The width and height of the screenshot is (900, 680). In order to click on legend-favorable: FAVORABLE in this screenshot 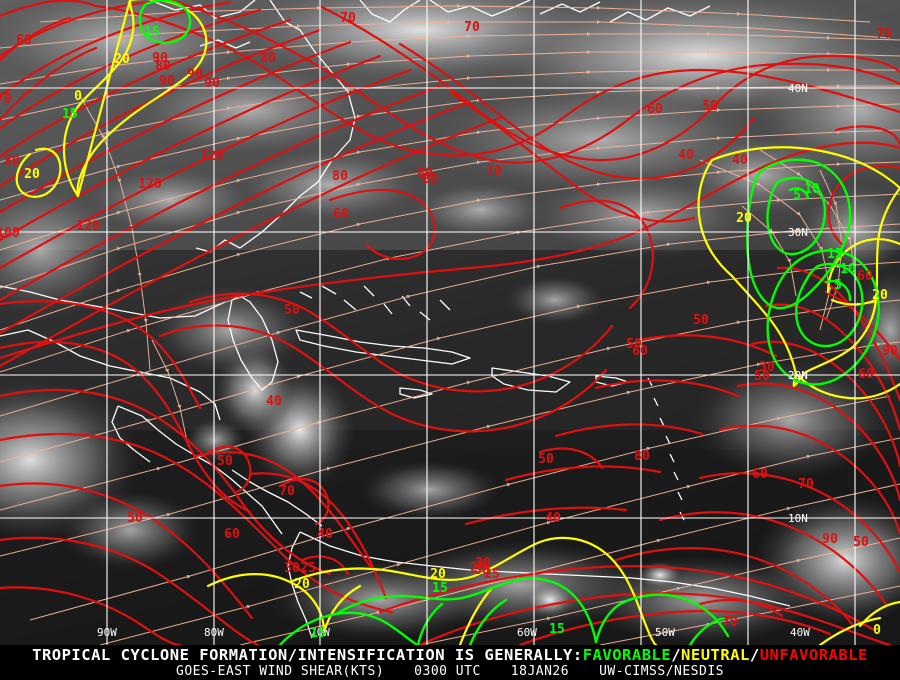, I will do `click(627, 655)`.